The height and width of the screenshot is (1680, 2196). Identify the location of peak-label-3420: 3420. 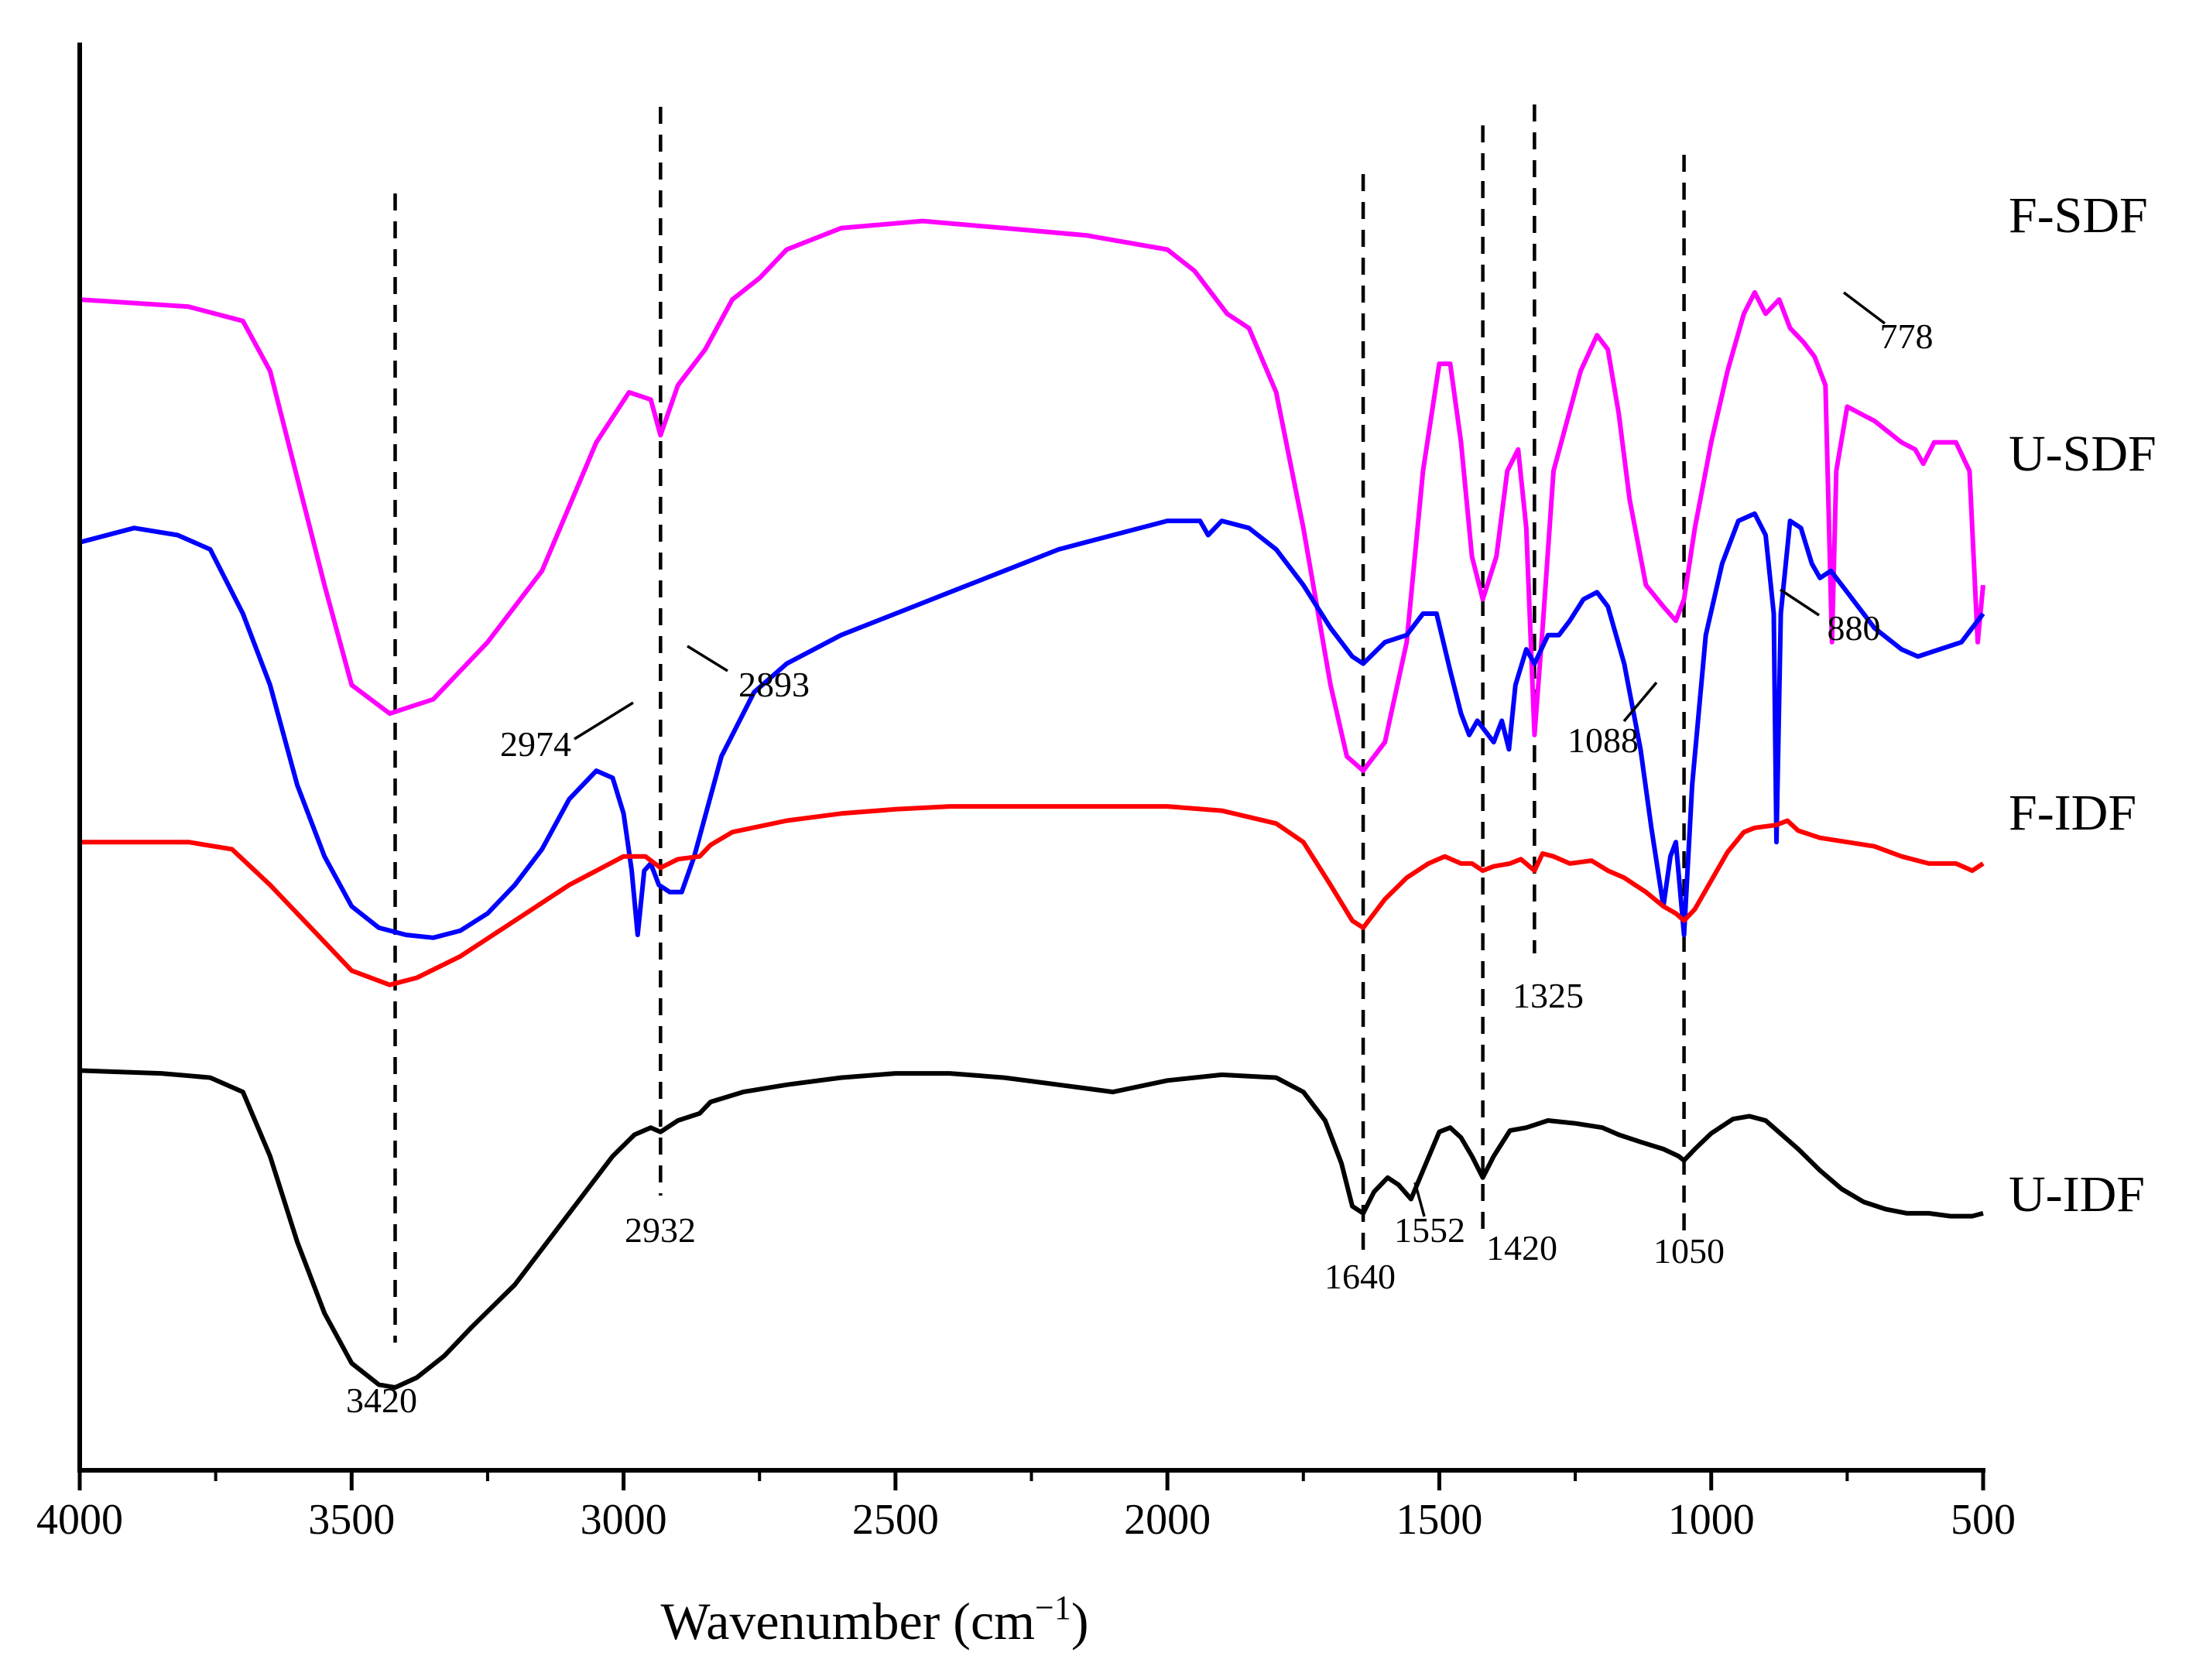
(381, 1400).